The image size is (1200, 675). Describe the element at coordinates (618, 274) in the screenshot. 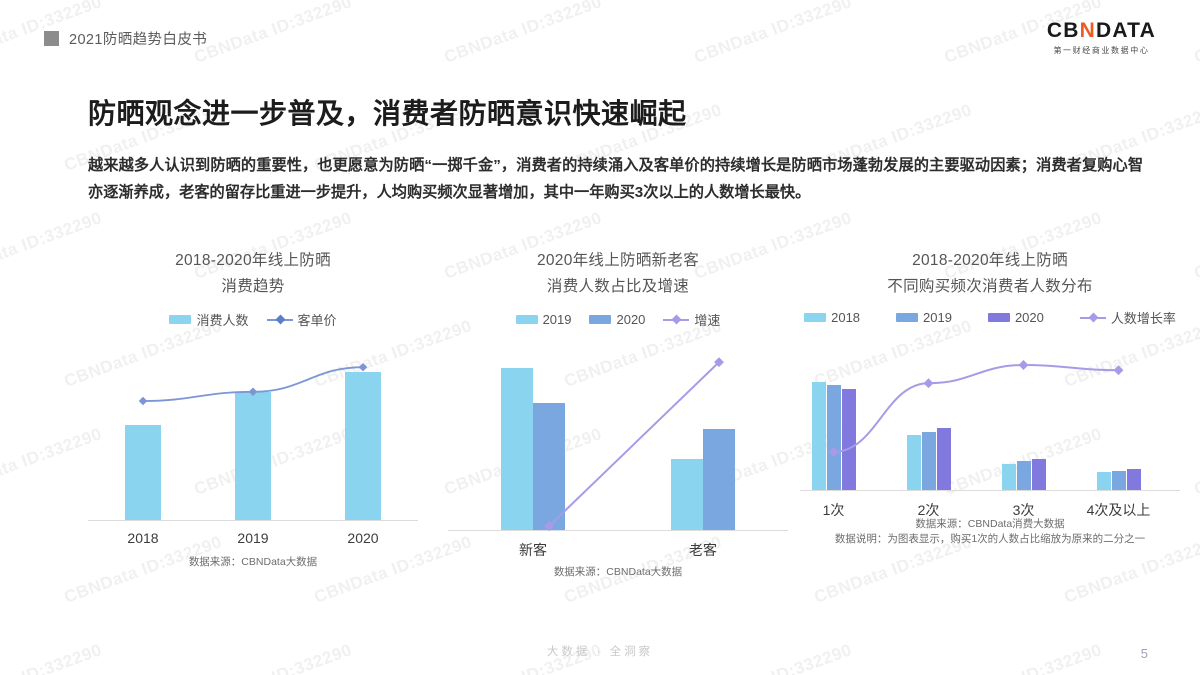

I see `chart2-title: 2020年线上防晒新老客 消费人数占比及增速` at that location.